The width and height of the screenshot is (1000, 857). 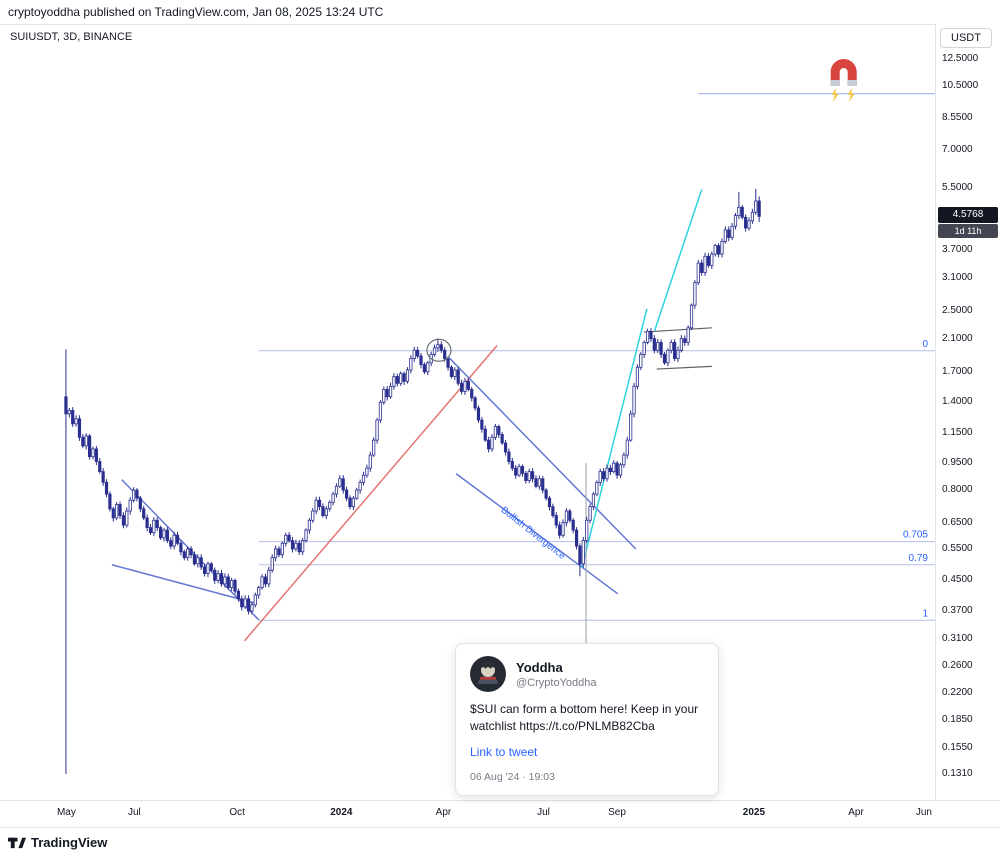 What do you see at coordinates (134, 812) in the screenshot?
I see `time-label: Jul` at bounding box center [134, 812].